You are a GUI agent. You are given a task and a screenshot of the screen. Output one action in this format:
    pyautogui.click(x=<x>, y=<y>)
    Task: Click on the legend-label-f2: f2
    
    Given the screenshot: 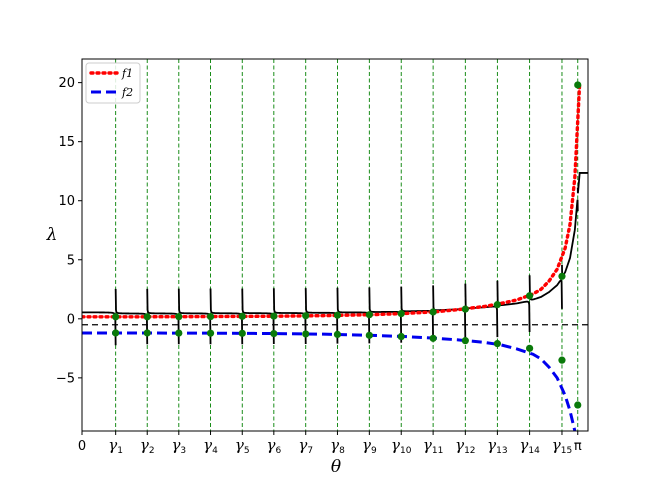 What is the action you would take?
    pyautogui.click(x=127, y=92)
    